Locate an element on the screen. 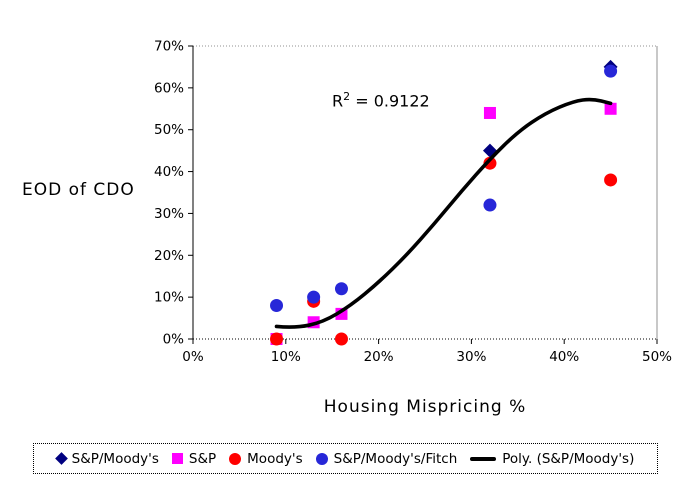  legend-label: S&P/Moody's is located at coordinates (115, 458).